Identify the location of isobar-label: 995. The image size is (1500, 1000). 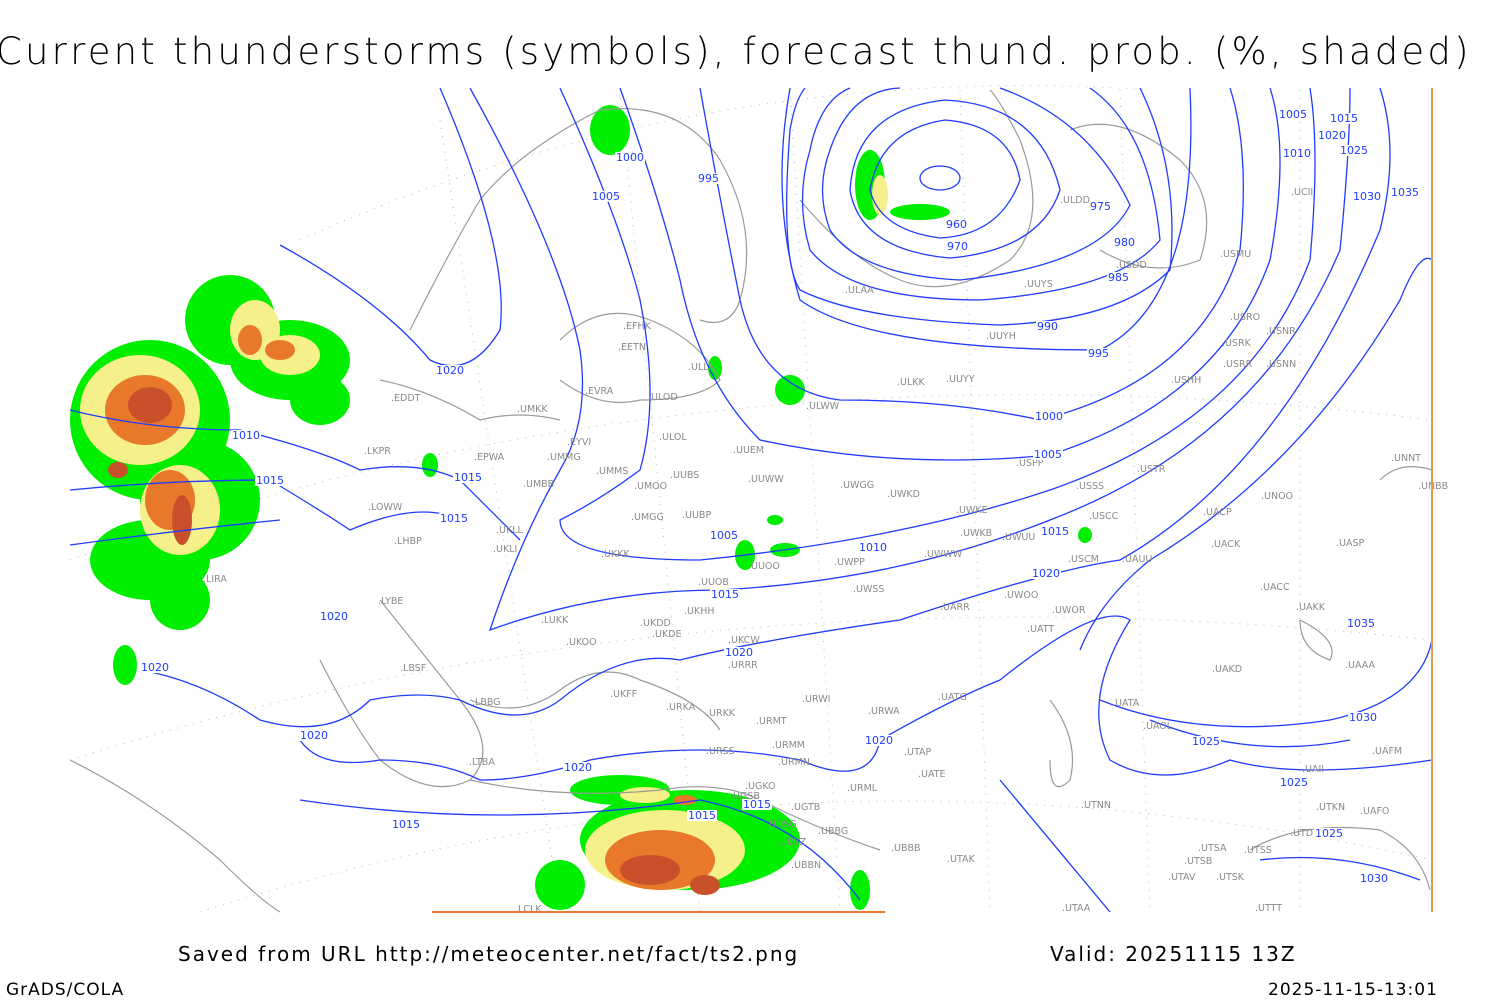
(1098, 353).